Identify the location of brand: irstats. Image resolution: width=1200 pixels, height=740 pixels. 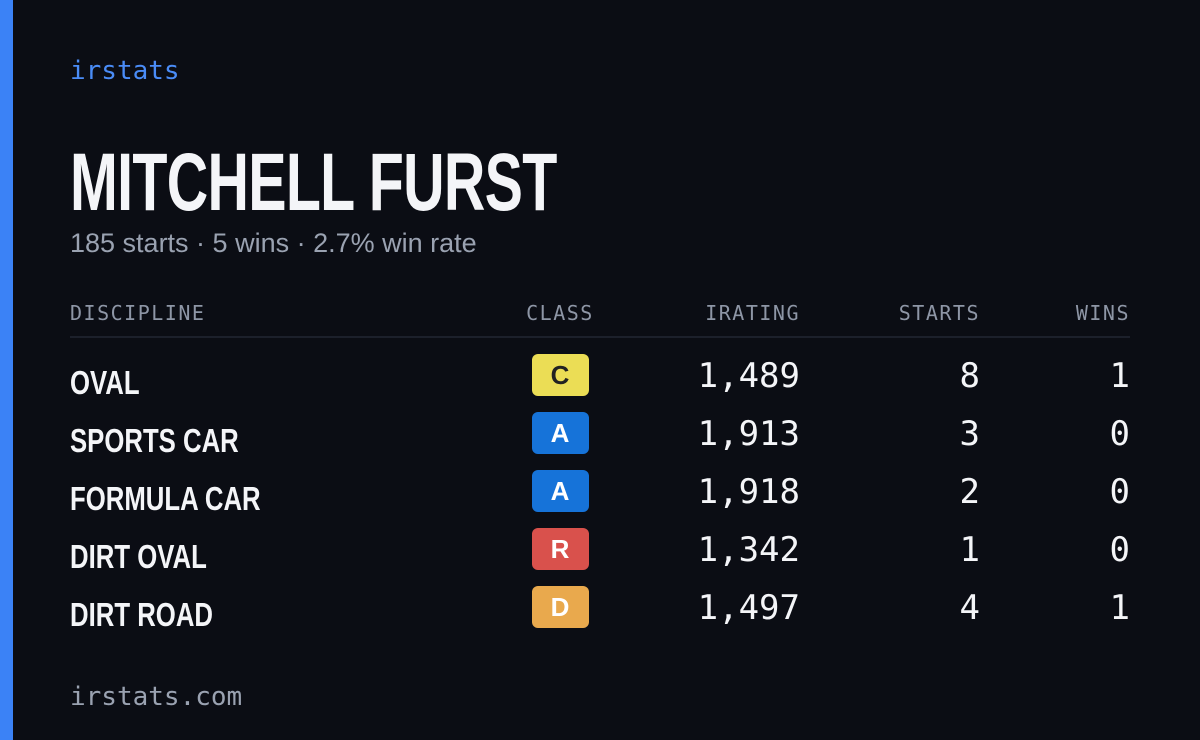
(125, 71).